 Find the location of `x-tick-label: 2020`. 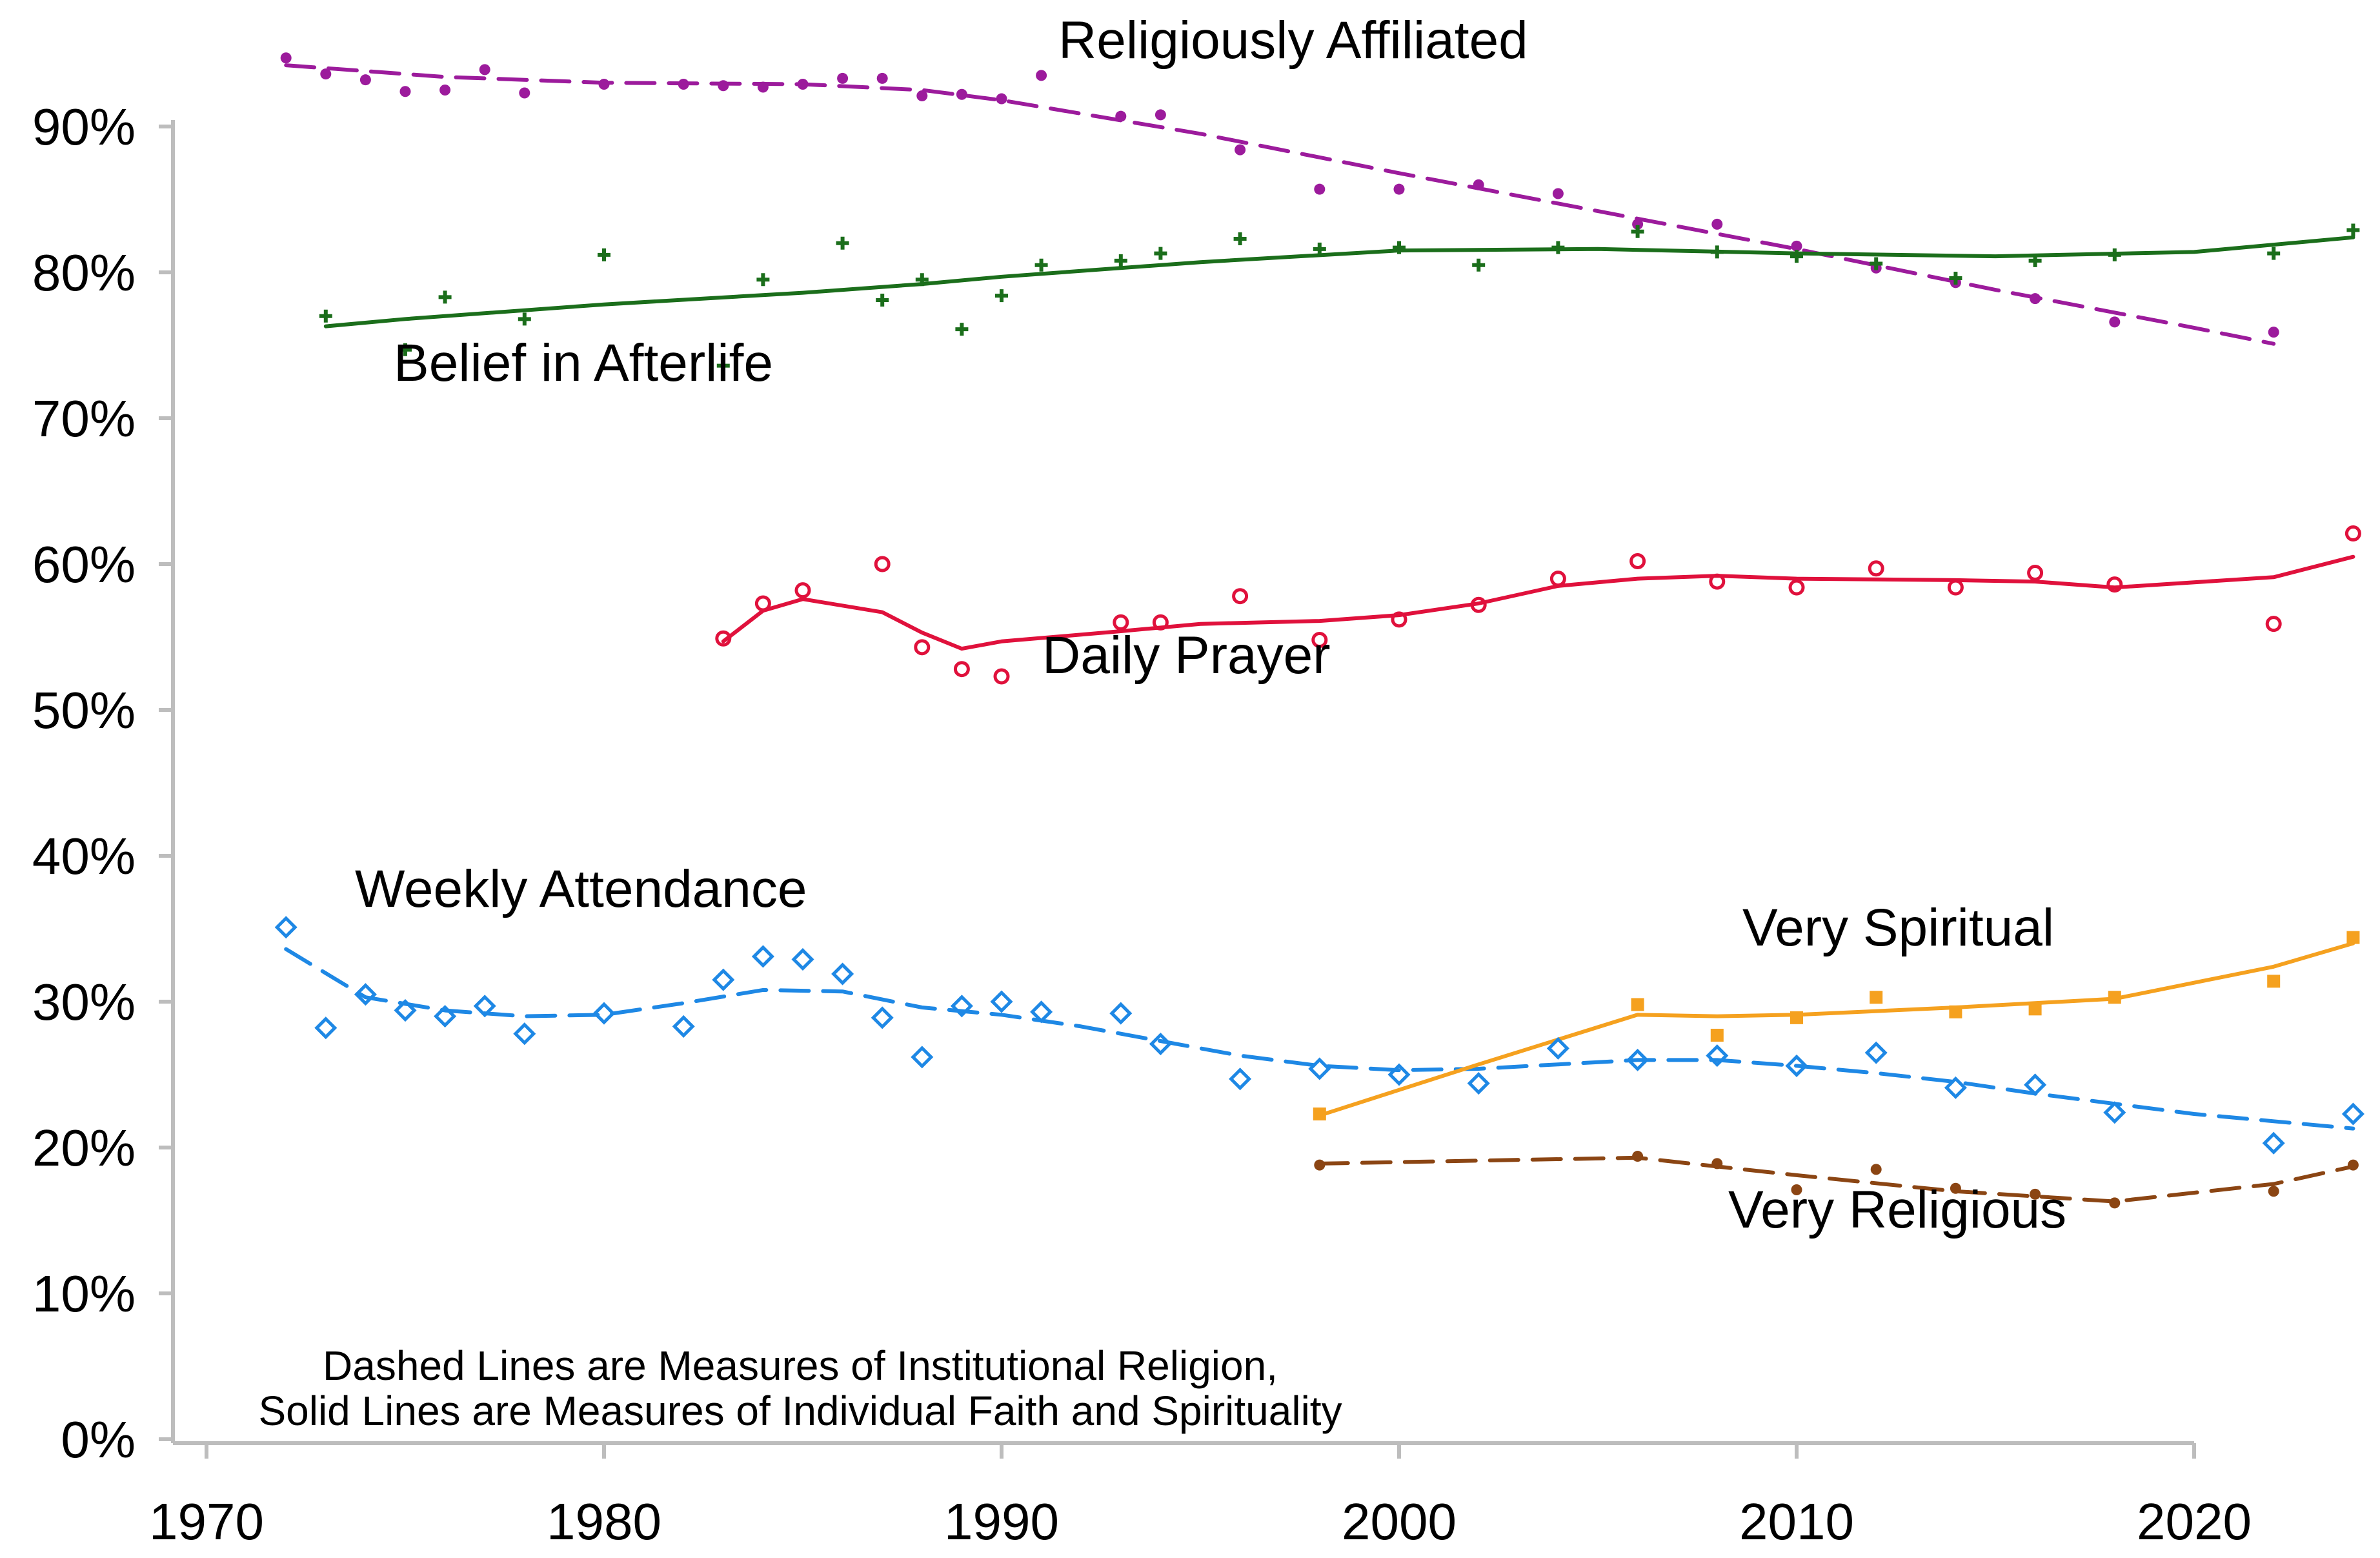

x-tick-label: 2020 is located at coordinates (2194, 1522).